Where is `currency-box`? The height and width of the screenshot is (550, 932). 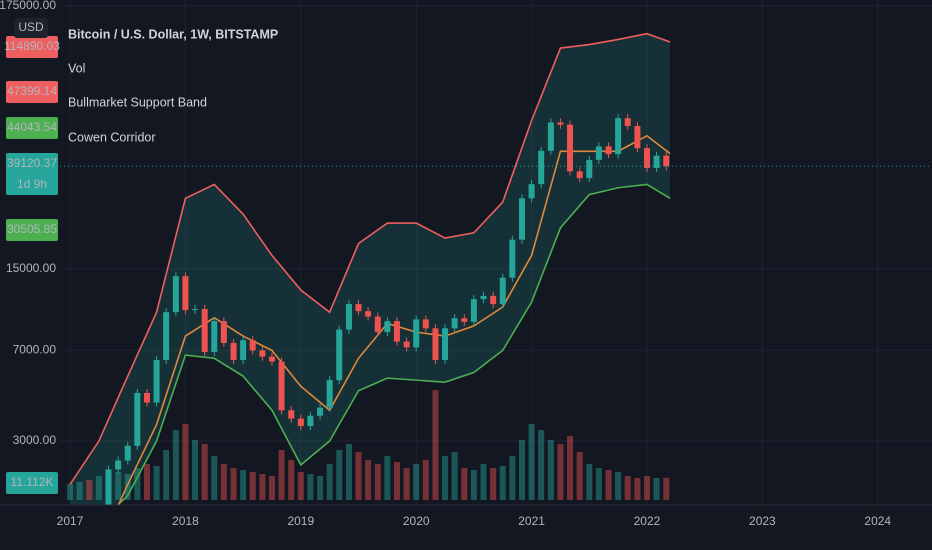 currency-box is located at coordinates (31, 28).